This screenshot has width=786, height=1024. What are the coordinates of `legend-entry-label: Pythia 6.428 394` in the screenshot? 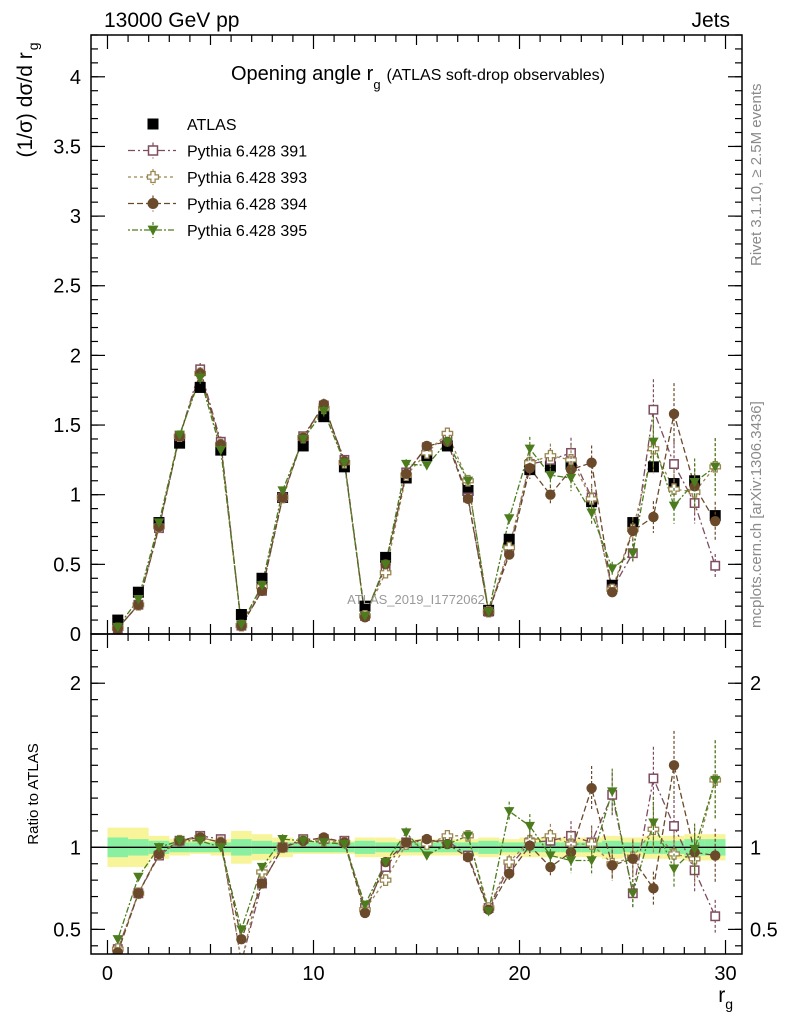 It's located at (247, 205).